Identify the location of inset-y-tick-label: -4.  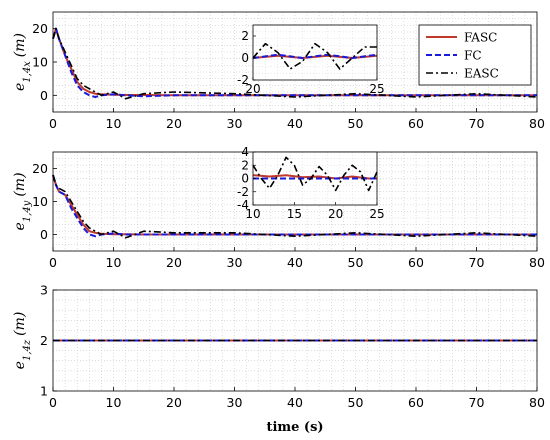
(243, 205).